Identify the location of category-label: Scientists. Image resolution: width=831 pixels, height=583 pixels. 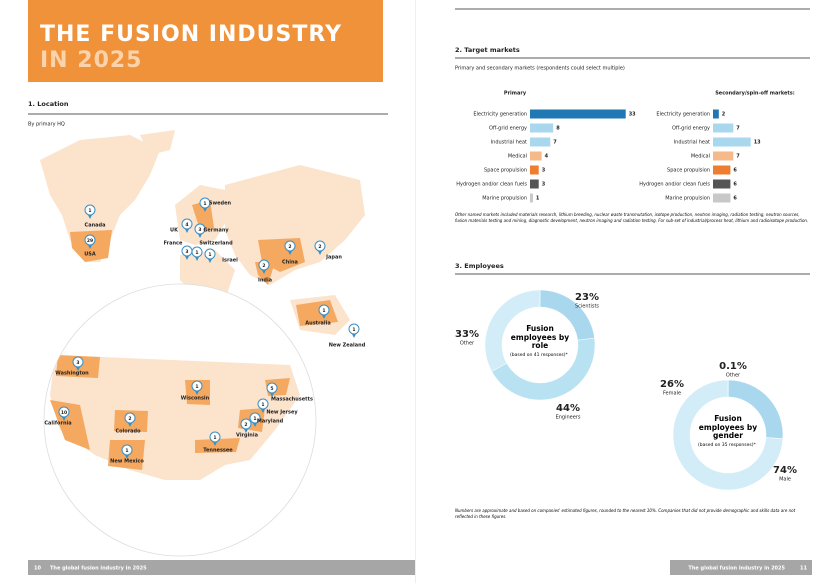
(587, 307).